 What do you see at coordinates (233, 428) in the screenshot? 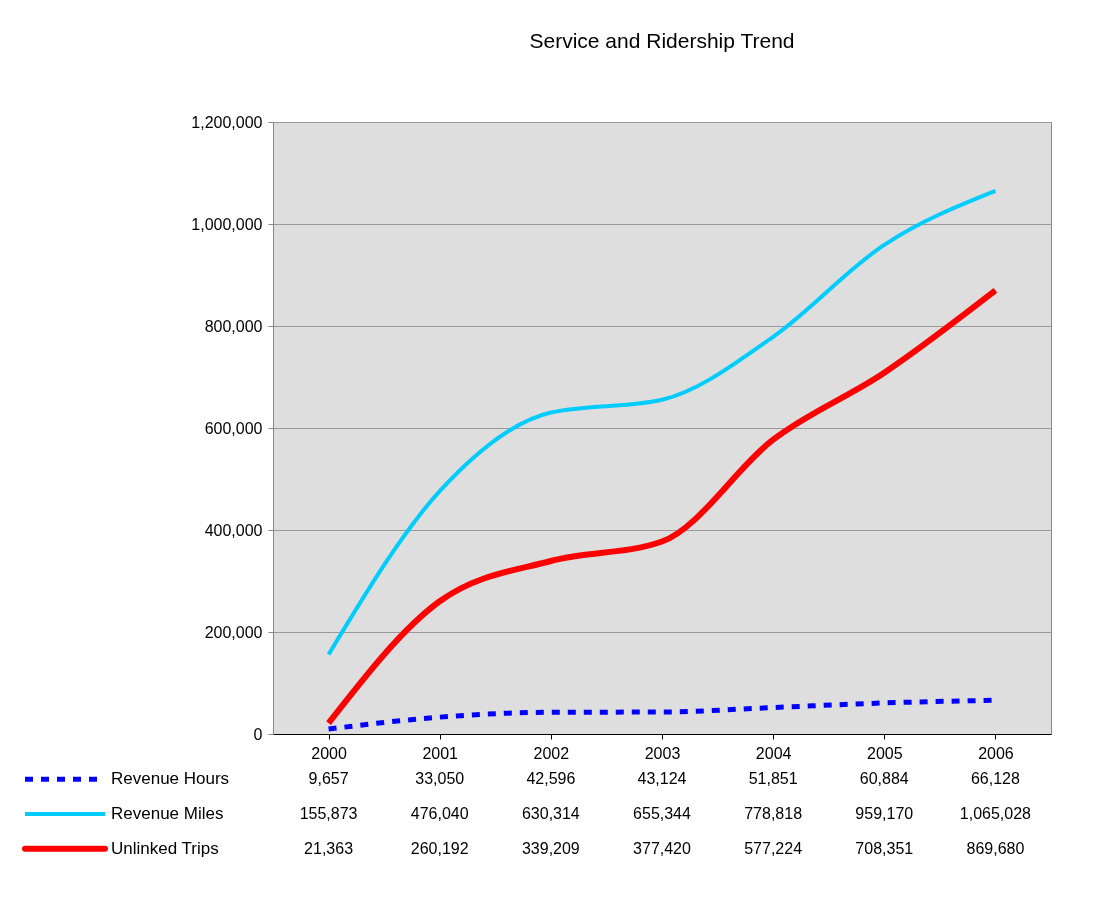
I see `y-tick-label: 600,000` at bounding box center [233, 428].